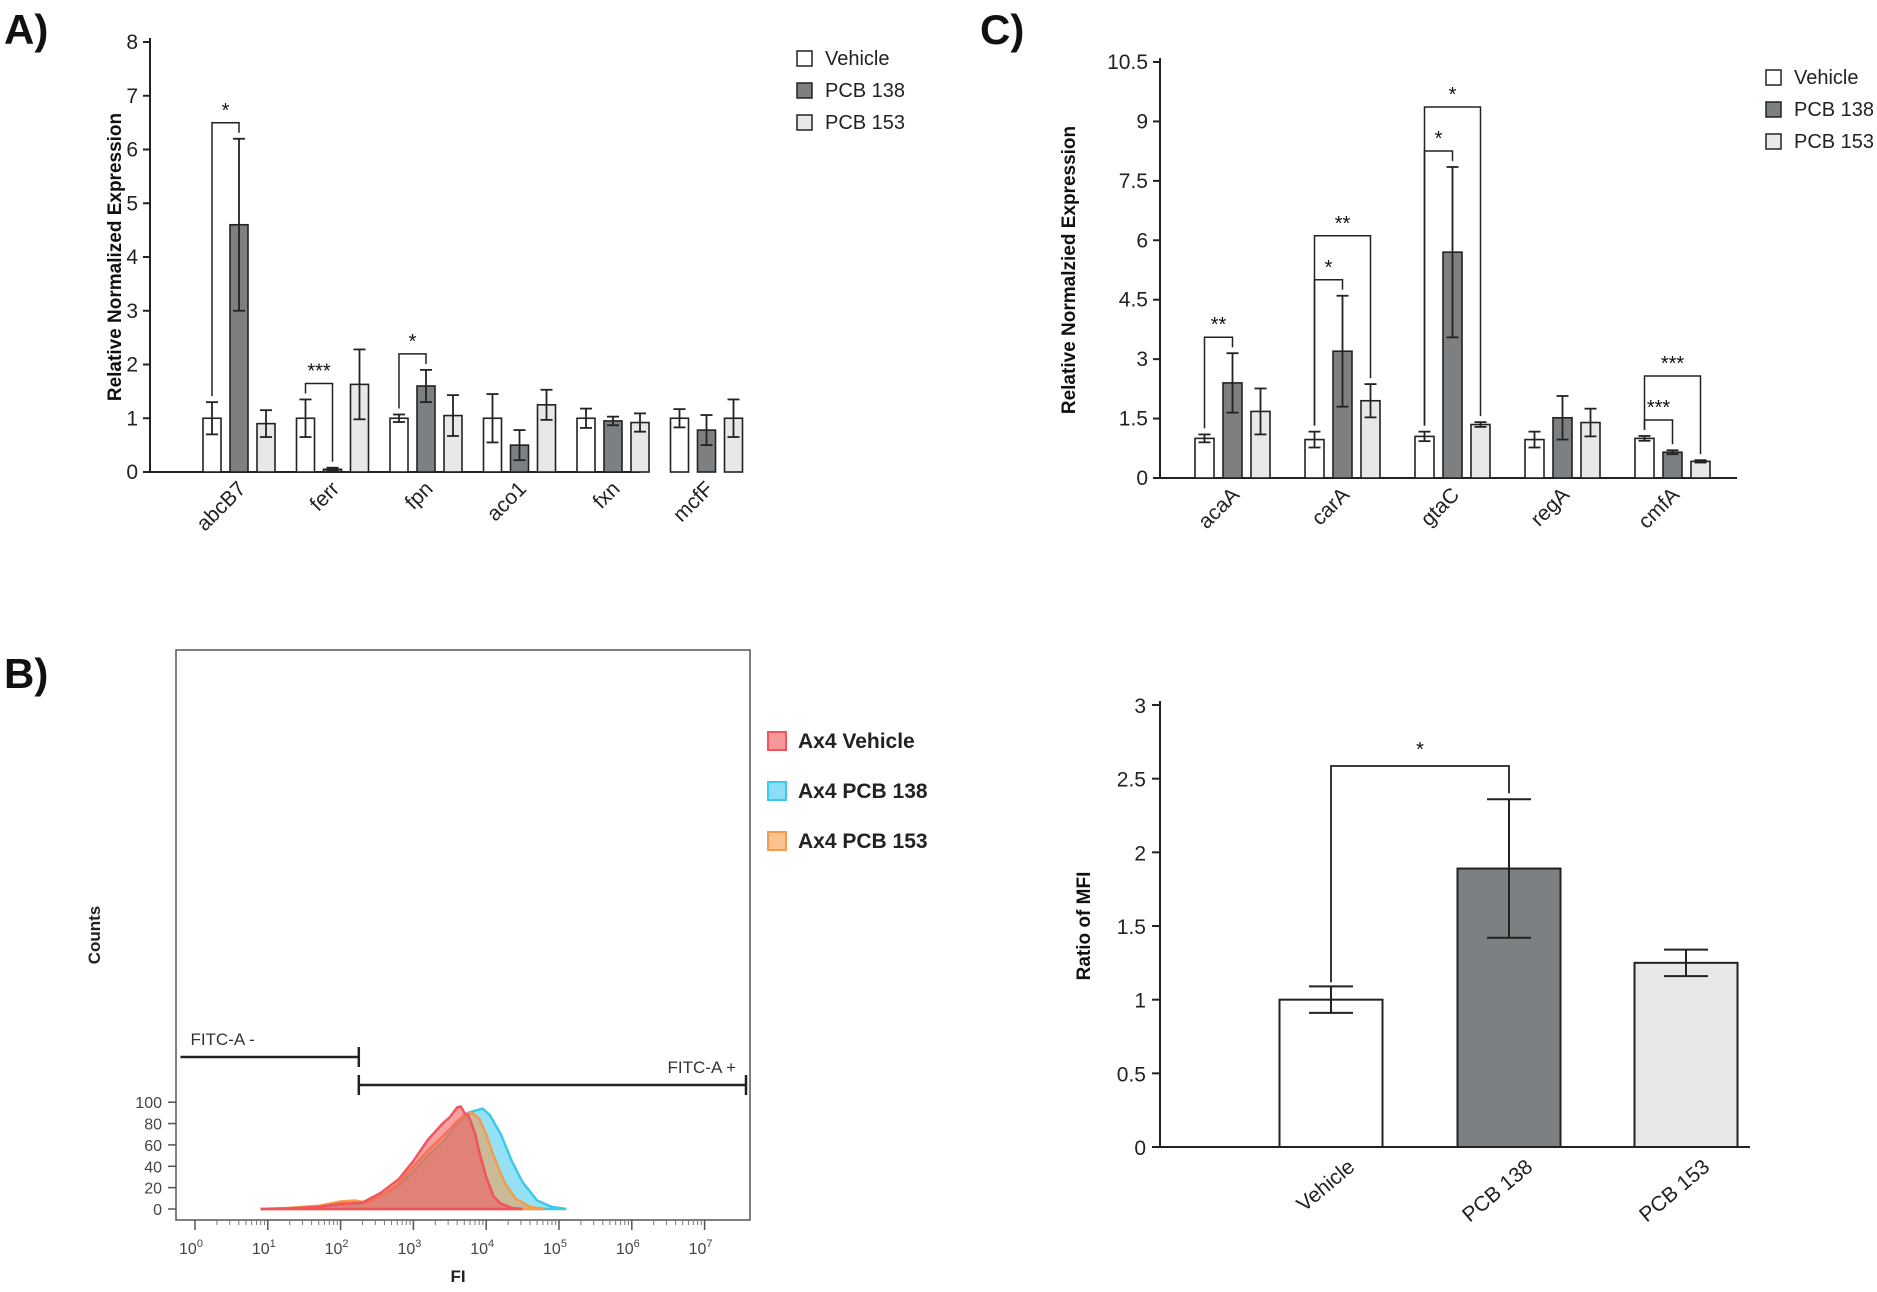  Describe the element at coordinates (701, 1248) in the screenshot. I see `x-tick-label: 10⁷` at that location.